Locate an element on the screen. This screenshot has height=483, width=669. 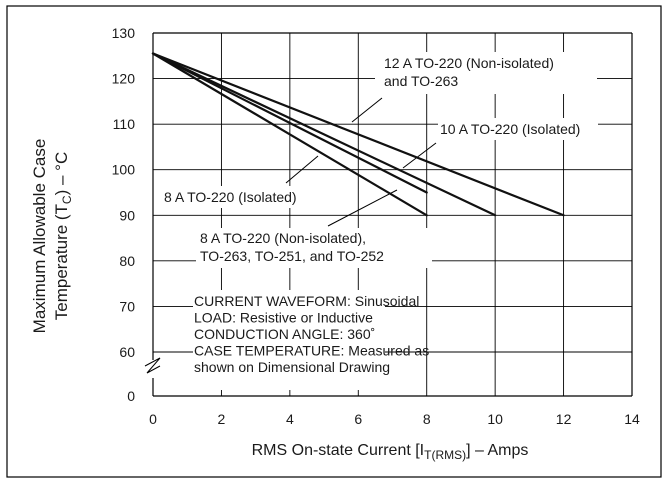
y-tick-label-zero: 0 is located at coordinates (131, 396).